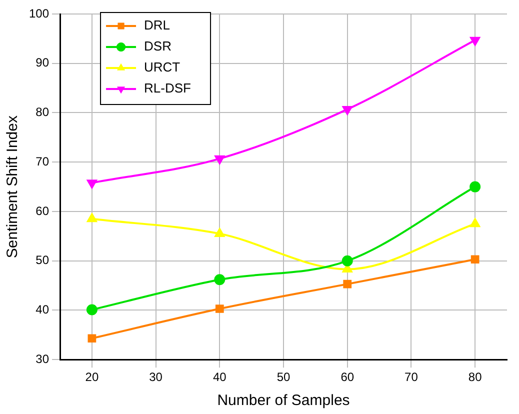 This screenshot has width=519, height=414. Describe the element at coordinates (43, 359) in the screenshot. I see `y-tick-label: 30` at that location.